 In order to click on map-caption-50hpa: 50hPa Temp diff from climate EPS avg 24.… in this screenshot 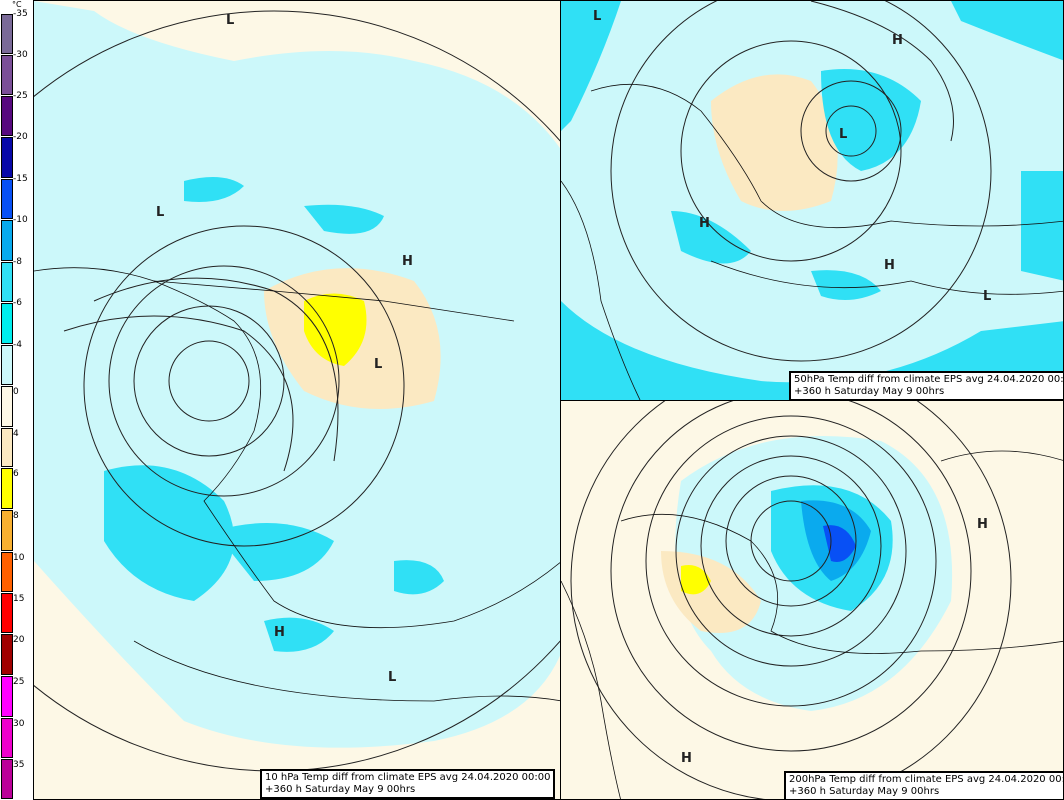, I will do `click(926, 385)`.